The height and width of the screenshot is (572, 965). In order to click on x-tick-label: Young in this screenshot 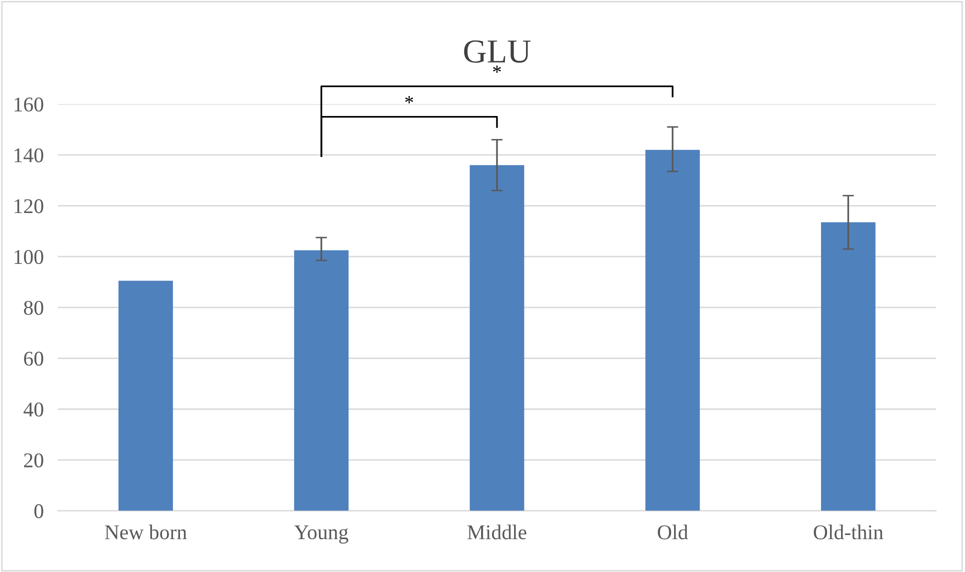, I will do `click(321, 534)`.